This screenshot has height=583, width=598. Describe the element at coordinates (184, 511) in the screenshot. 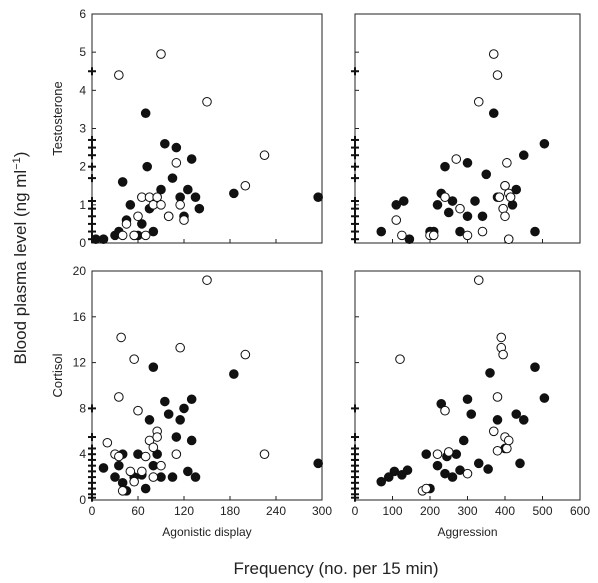

I see `x-tick-label: 120` at that location.